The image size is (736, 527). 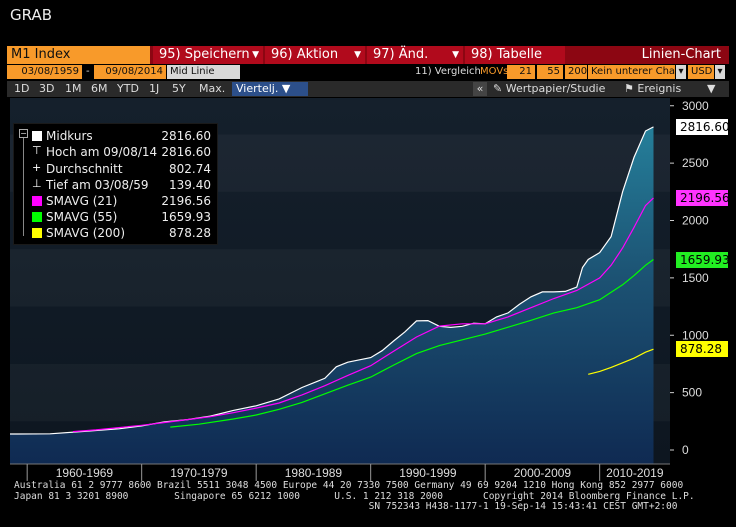 What do you see at coordinates (212, 88) in the screenshot?
I see `period-max: Max.` at bounding box center [212, 88].